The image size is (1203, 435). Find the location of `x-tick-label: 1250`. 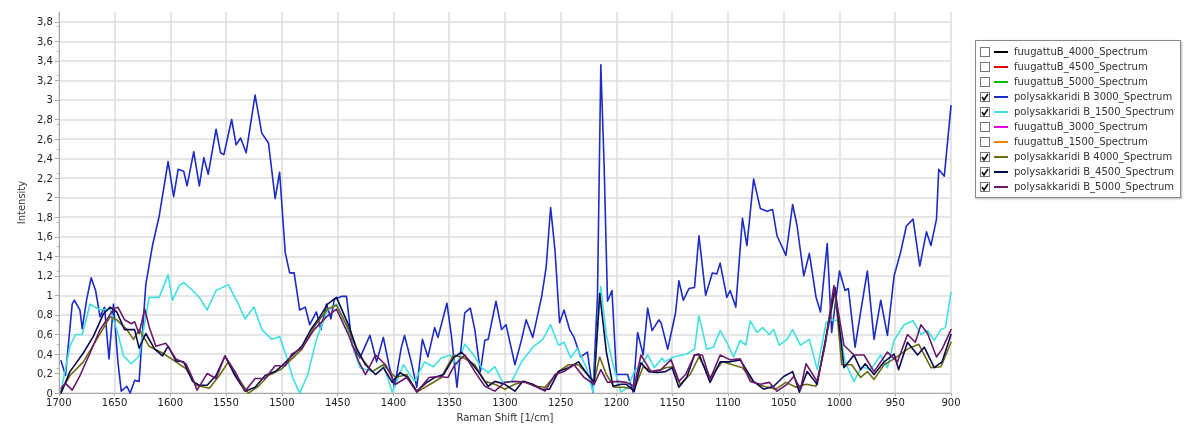

x-tick-label: 1250 is located at coordinates (560, 402).